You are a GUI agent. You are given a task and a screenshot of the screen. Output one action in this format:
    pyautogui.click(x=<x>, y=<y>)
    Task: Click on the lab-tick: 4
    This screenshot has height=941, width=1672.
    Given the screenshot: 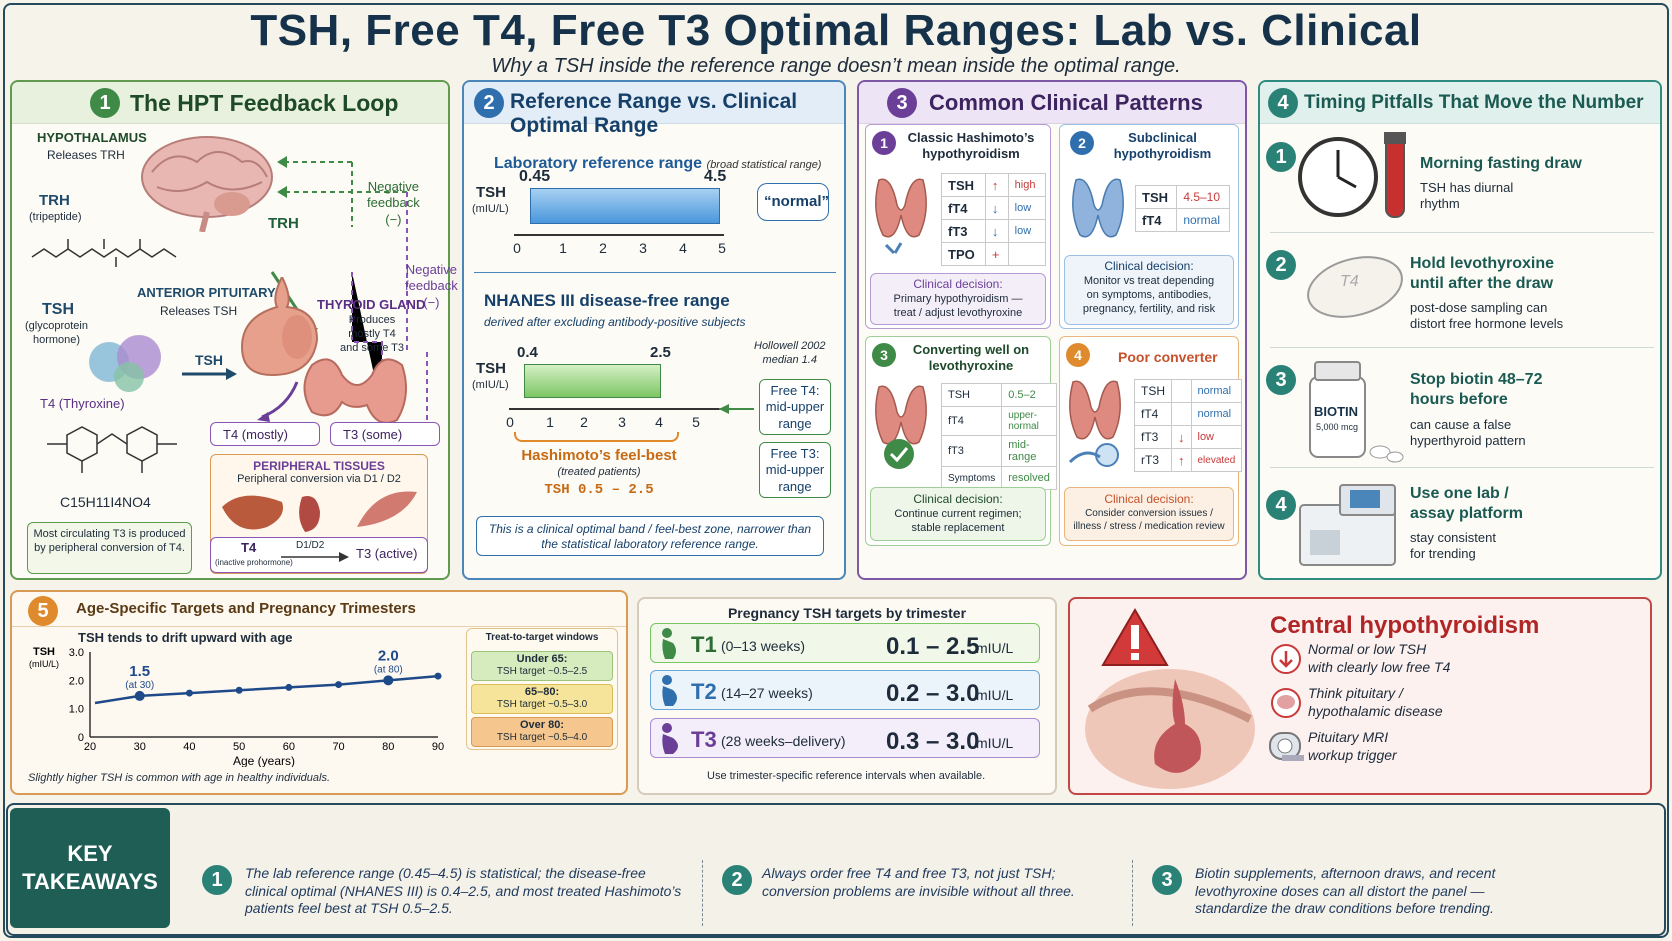 What is the action you would take?
    pyautogui.click(x=683, y=248)
    